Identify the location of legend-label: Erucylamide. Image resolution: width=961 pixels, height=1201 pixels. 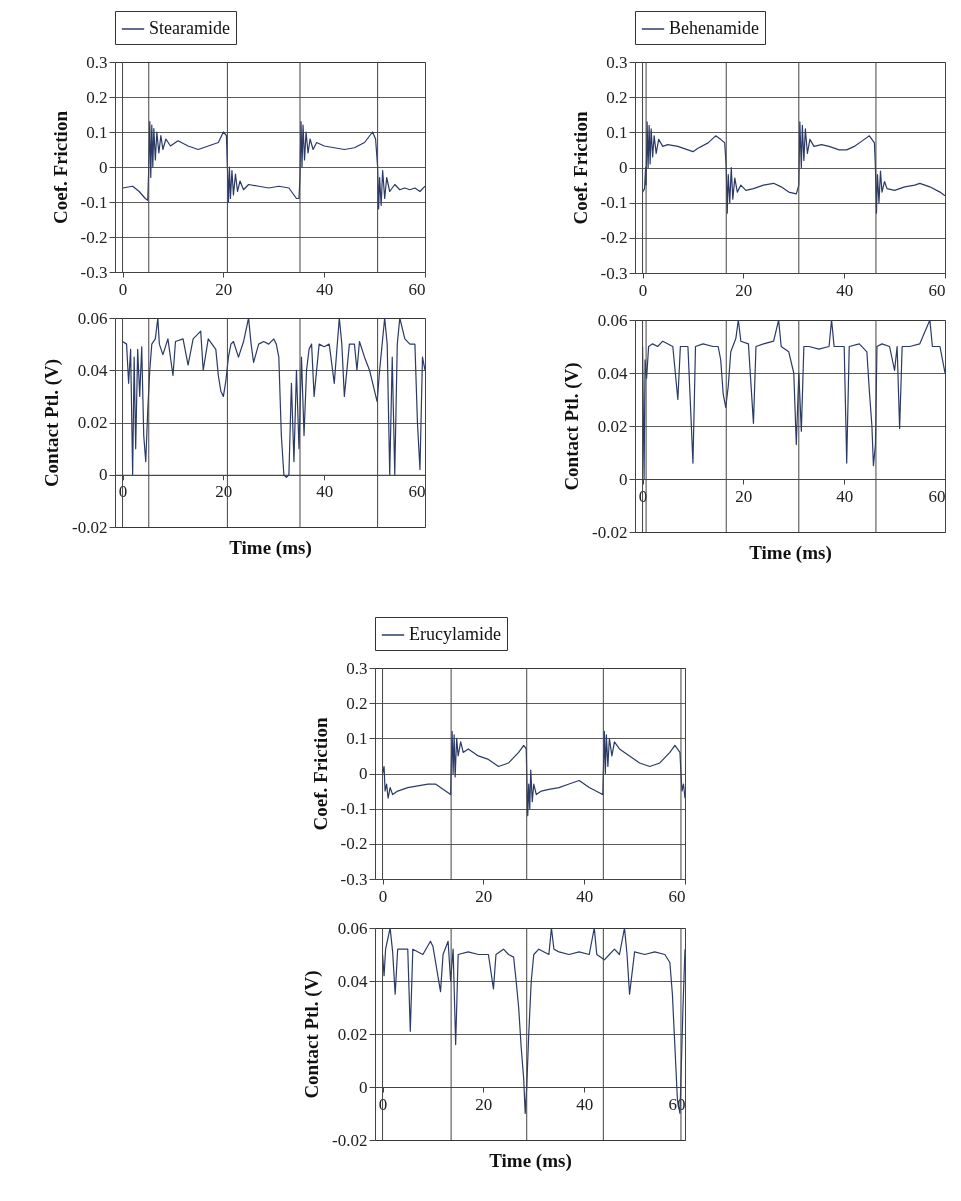
(455, 634).